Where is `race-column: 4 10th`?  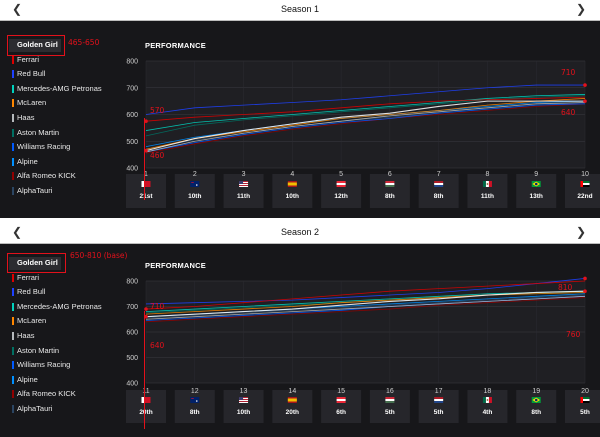
race-column: 4 10th is located at coordinates (292, 189).